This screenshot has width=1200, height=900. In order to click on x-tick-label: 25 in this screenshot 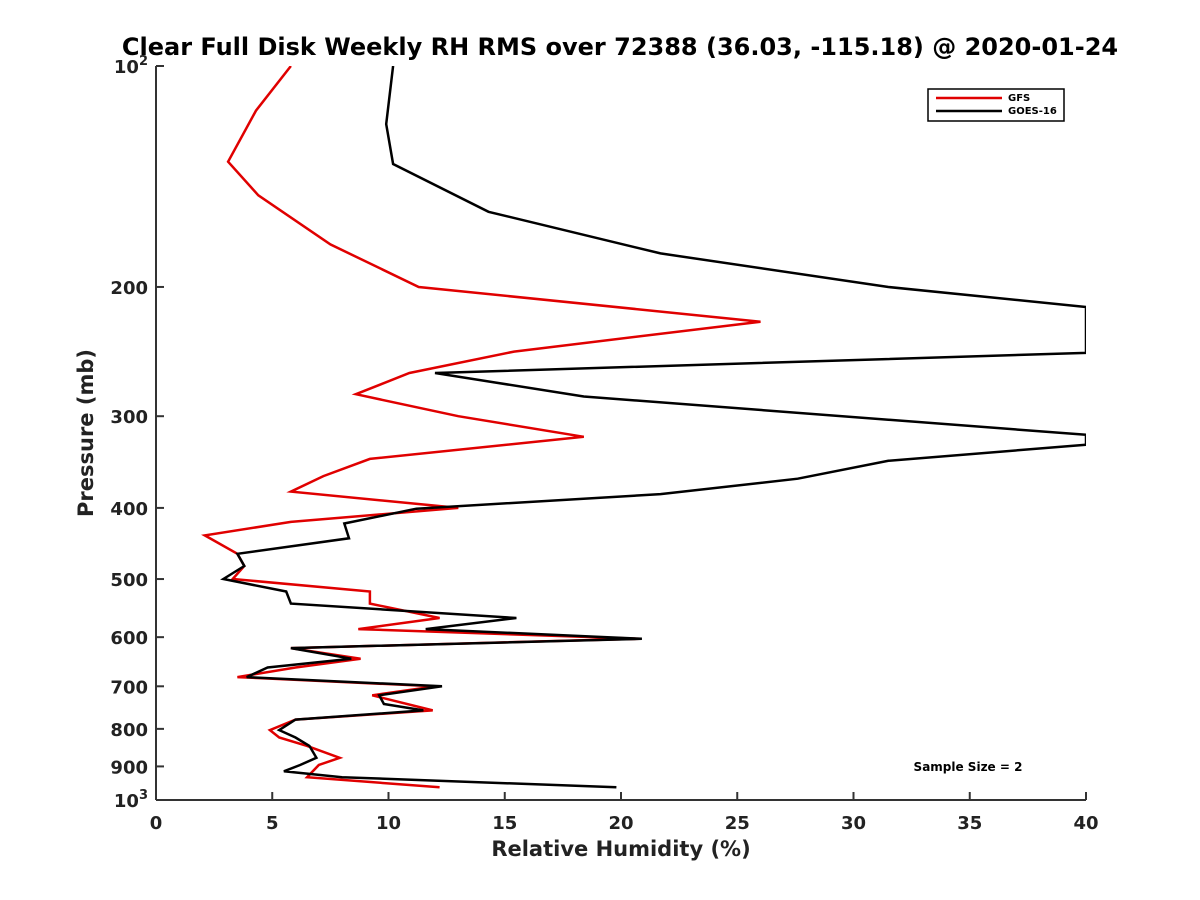, I will do `click(737, 823)`.